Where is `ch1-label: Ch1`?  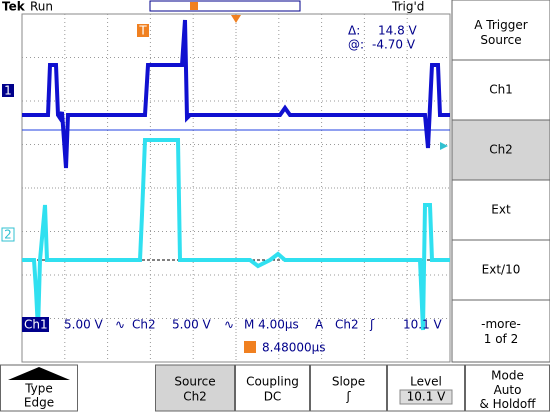 ch1-label: Ch1 is located at coordinates (36, 325).